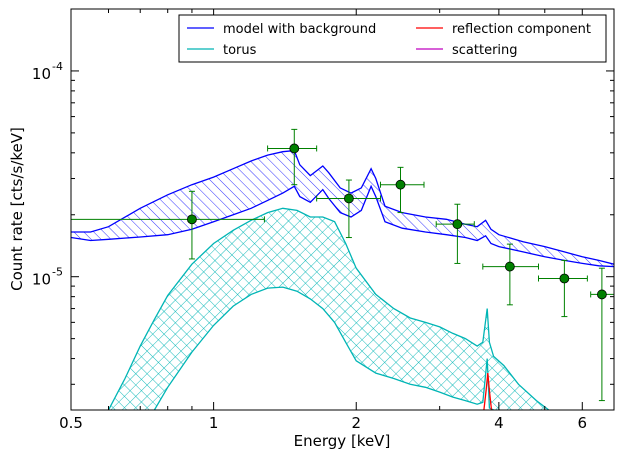 The height and width of the screenshot is (459, 624). Describe the element at coordinates (499, 423) in the screenshot. I see `x-tick-label: 4` at that location.